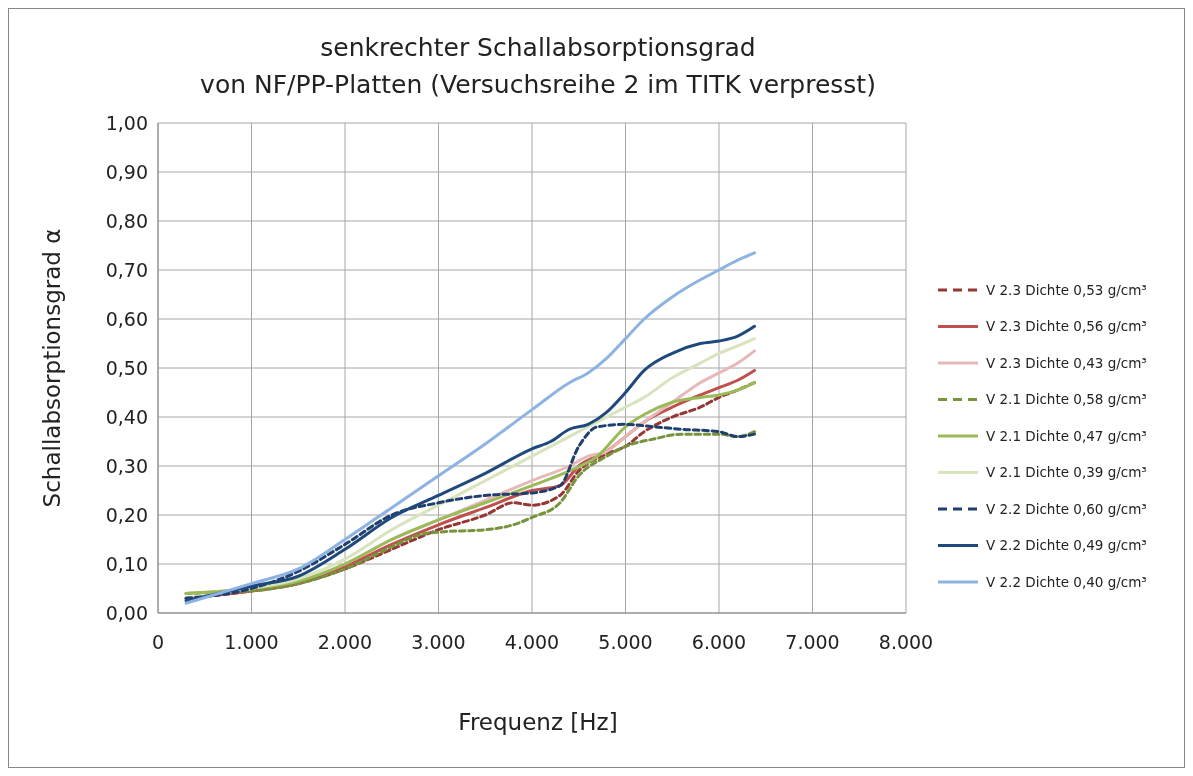 The image size is (1193, 776). What do you see at coordinates (1066, 362) in the screenshot?
I see `legend-label: V 2.3 Dichte 0,43 g/cm³` at bounding box center [1066, 362].